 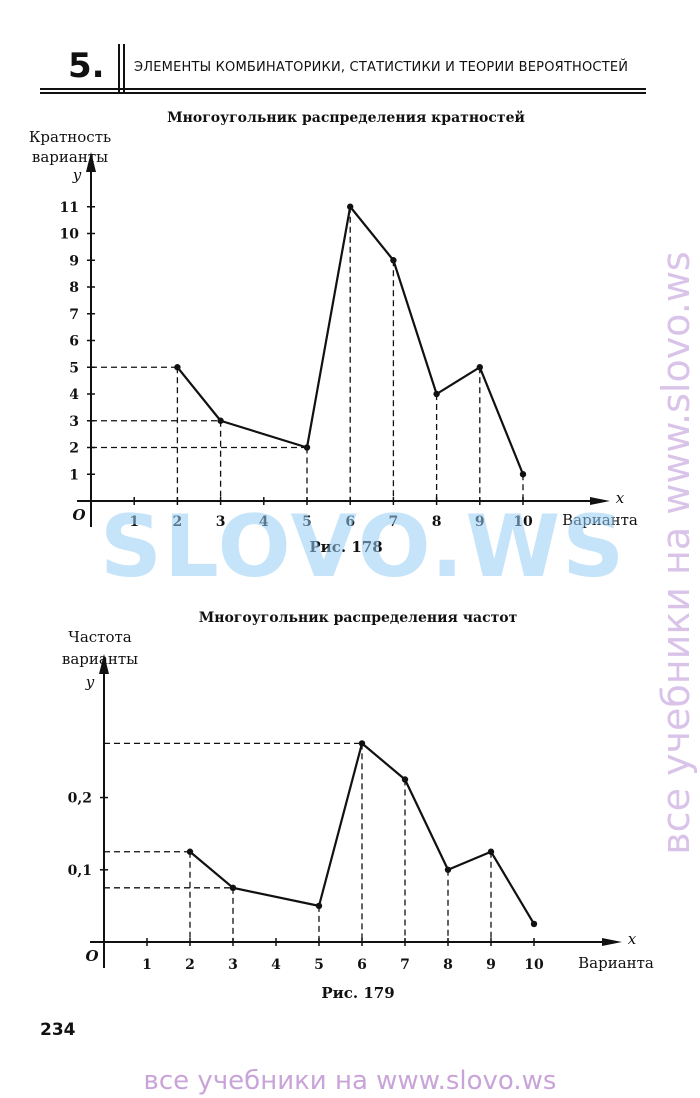 I want to click on y-tick-label: 9, so click(x=74, y=261).